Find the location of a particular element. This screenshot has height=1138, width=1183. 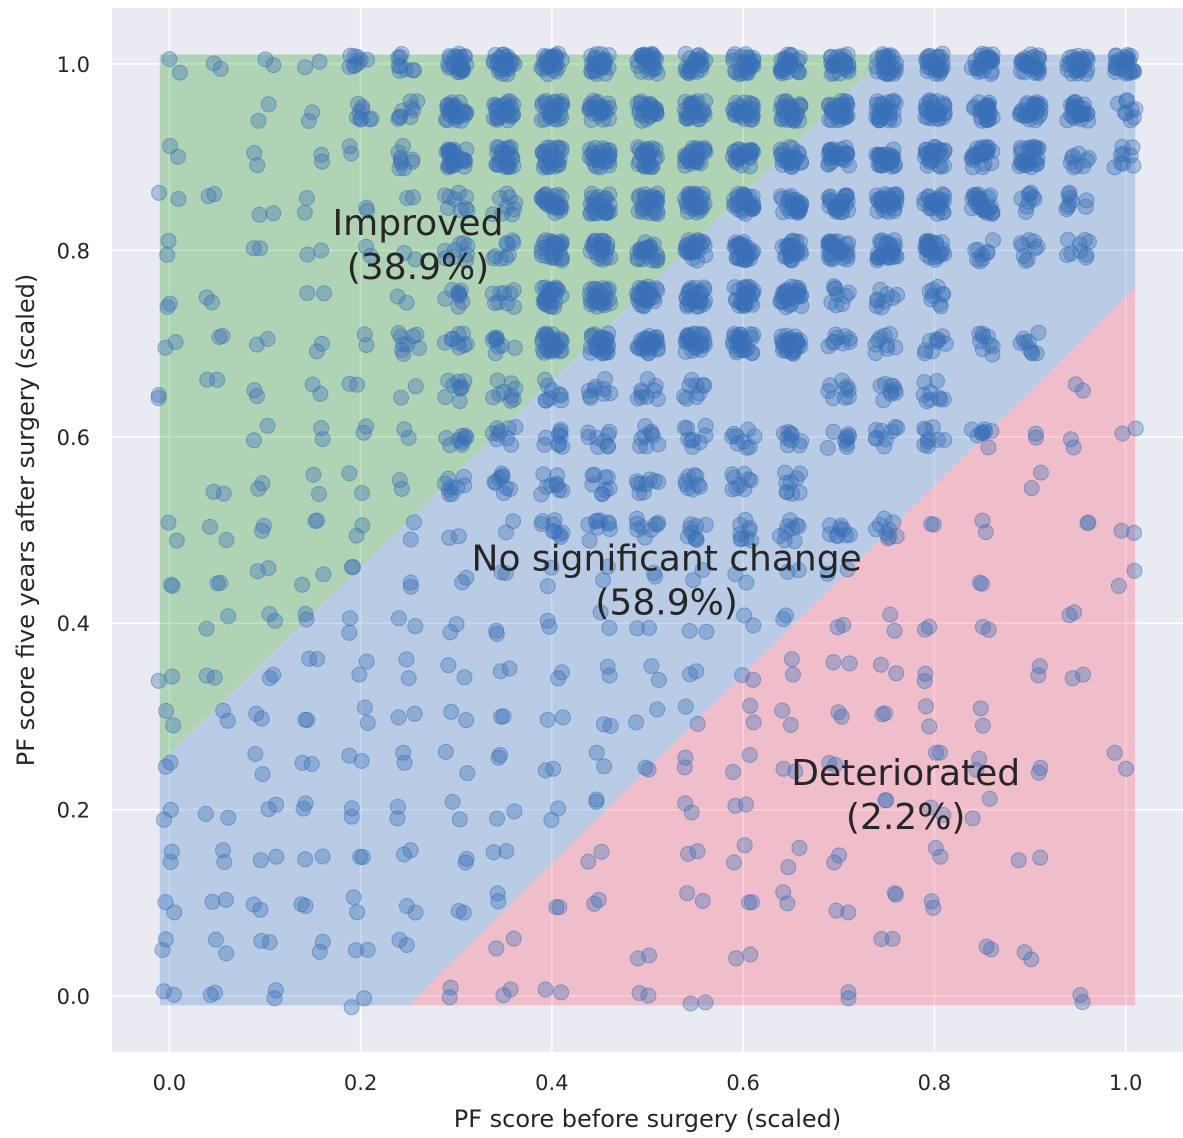

x-tick-label-3: 0.6 is located at coordinates (742, 1083).